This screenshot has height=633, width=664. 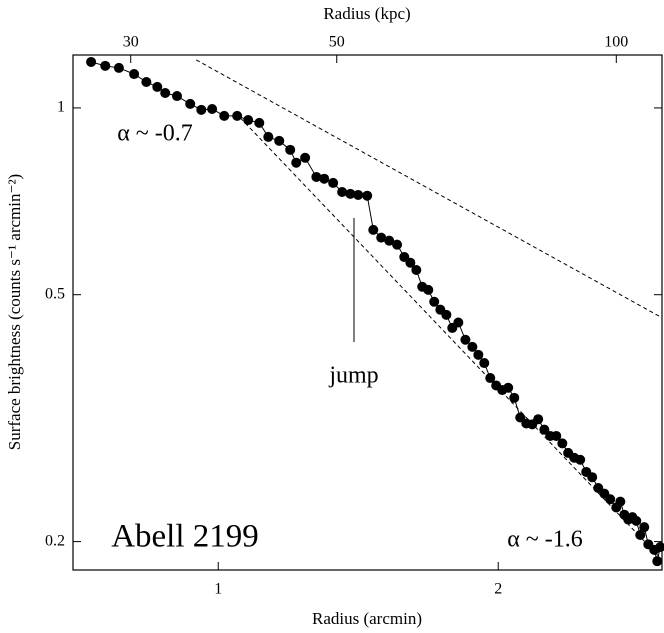 I want to click on x2-tick-label: 50, so click(x=337, y=42).